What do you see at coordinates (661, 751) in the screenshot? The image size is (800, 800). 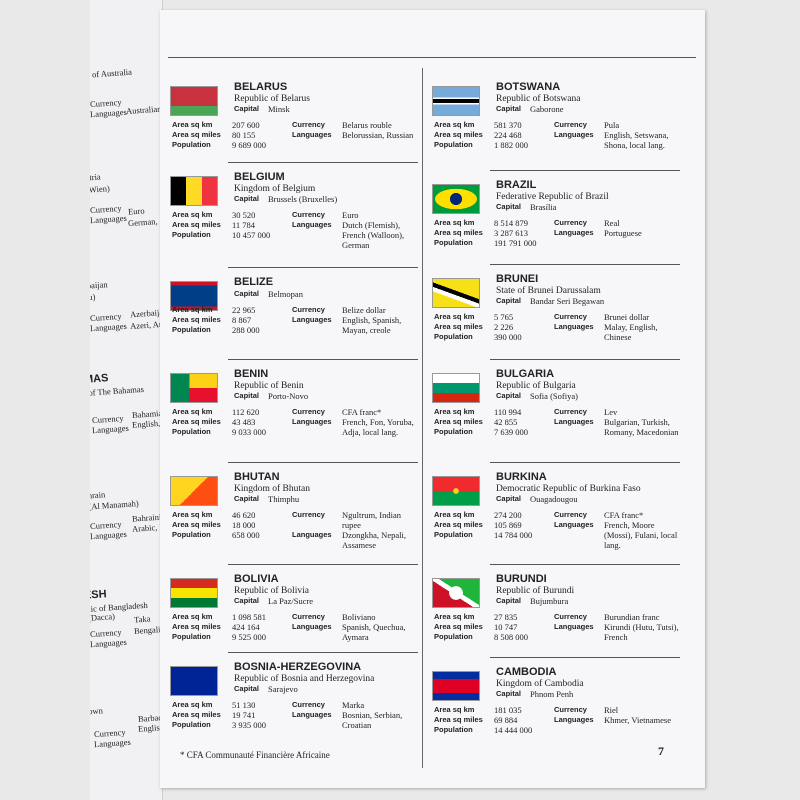 I see `page-number: 7` at bounding box center [661, 751].